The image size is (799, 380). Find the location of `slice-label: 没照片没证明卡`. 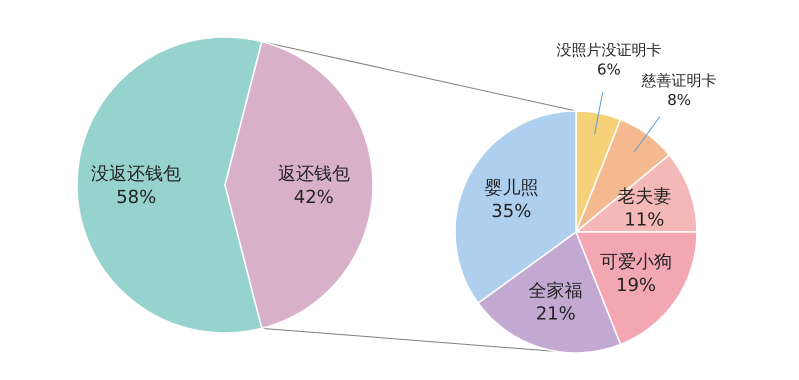

slice-label: 没照片没证明卡 is located at coordinates (609, 50).